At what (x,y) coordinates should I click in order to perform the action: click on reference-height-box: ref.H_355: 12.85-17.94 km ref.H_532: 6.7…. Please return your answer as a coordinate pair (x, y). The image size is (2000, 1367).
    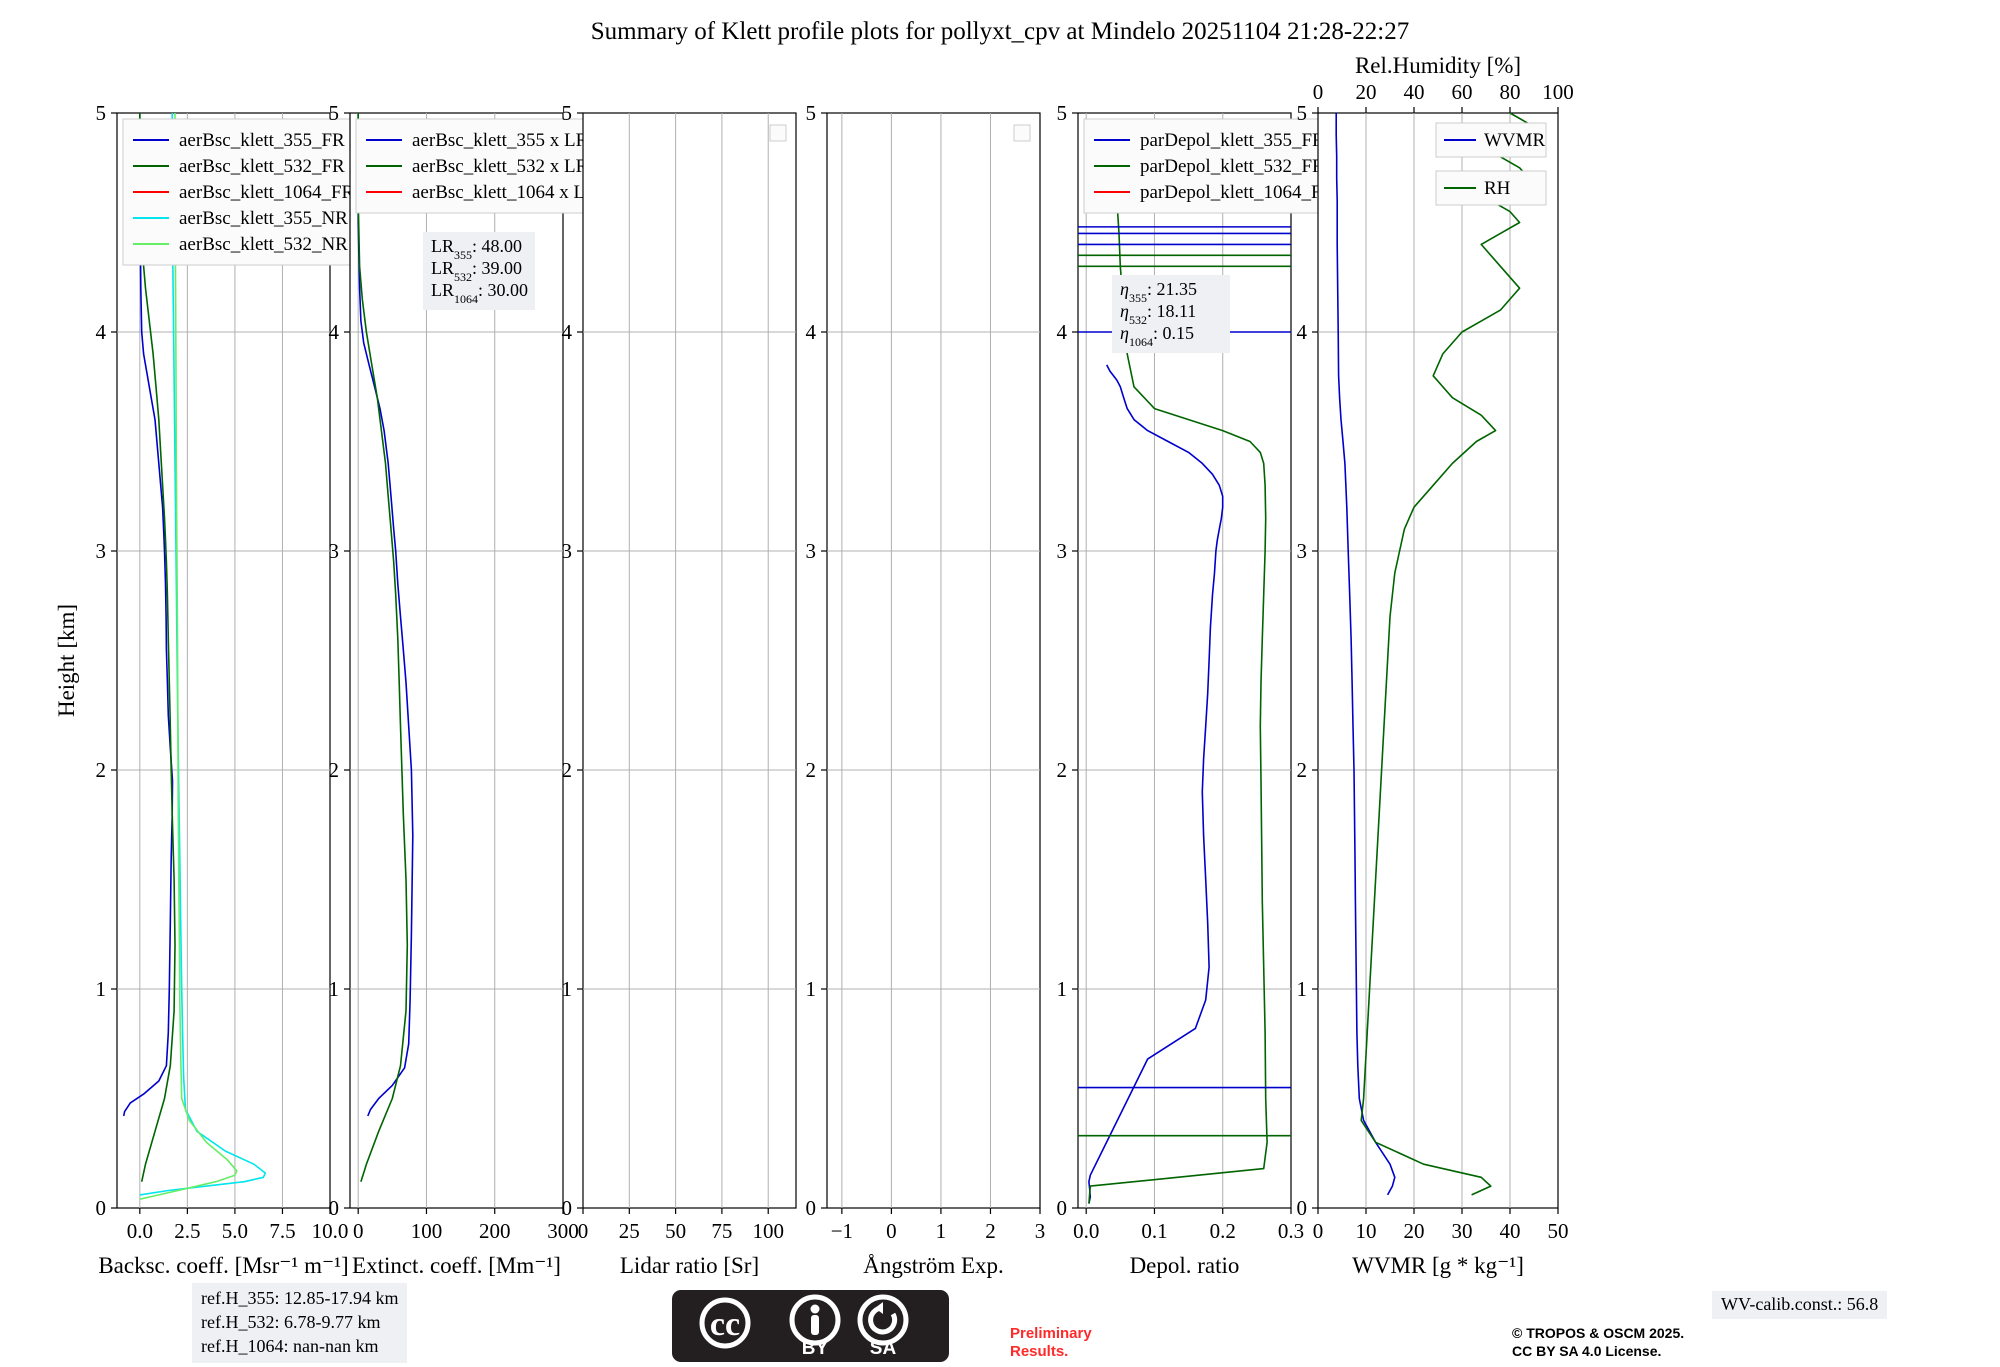
    Looking at the image, I should click on (300, 1323).